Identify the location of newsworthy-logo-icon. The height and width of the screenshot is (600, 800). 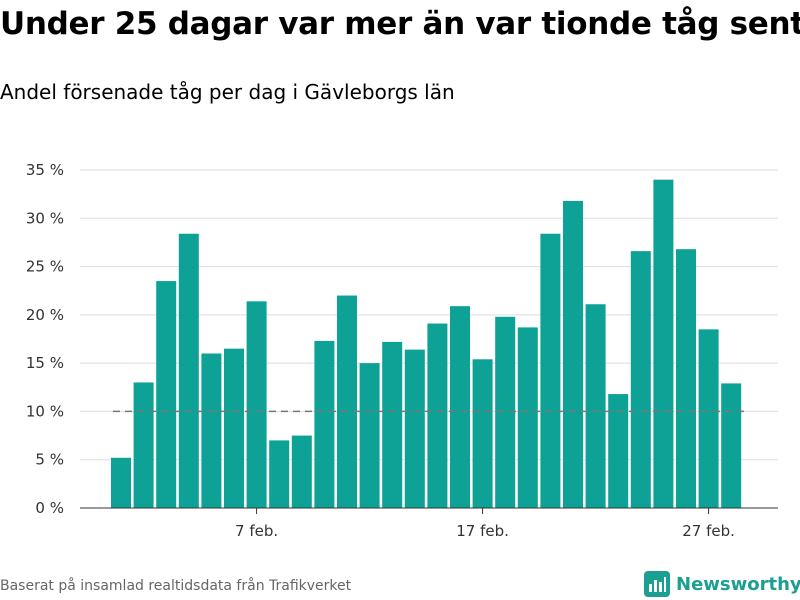
(657, 584).